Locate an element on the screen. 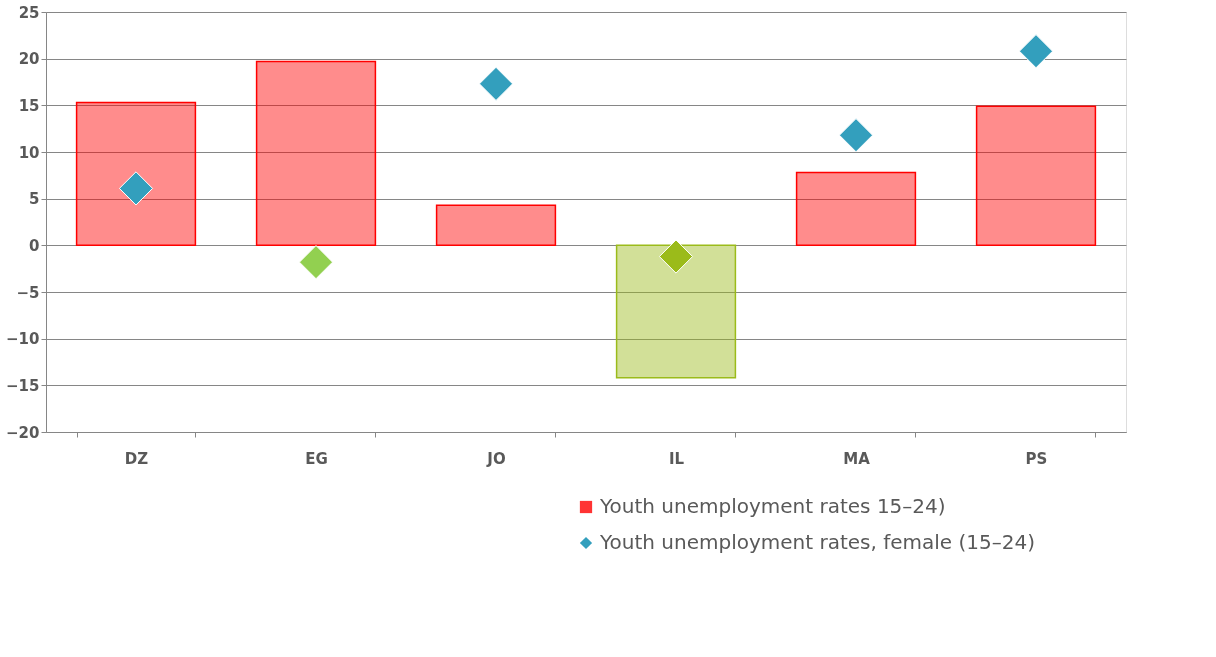 The image size is (1216, 657). y-tick-label: 25 is located at coordinates (29, 12).